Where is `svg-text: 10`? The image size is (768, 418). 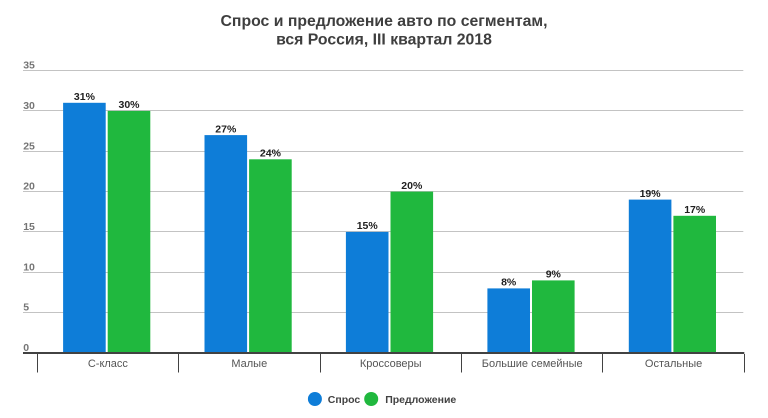
svg-text: 10 is located at coordinates (29, 267).